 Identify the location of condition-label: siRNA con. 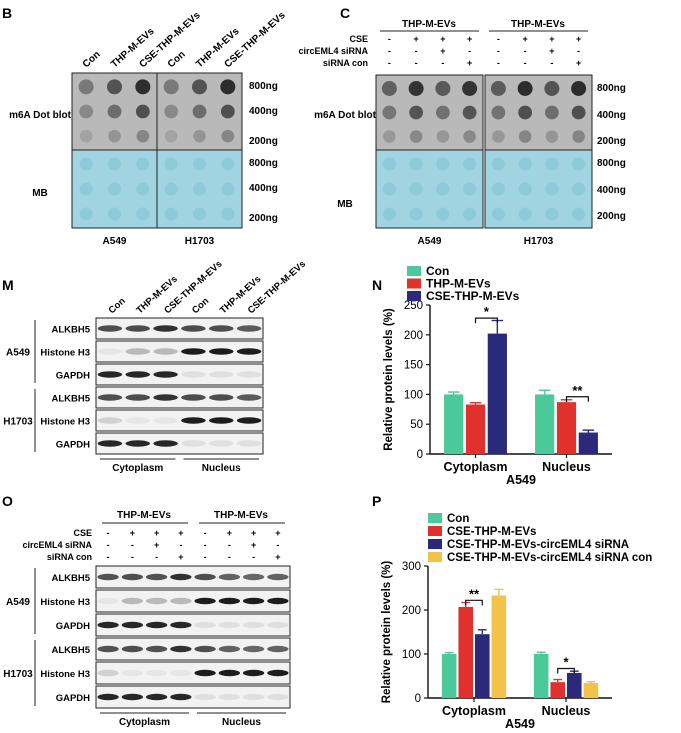
(345, 63).